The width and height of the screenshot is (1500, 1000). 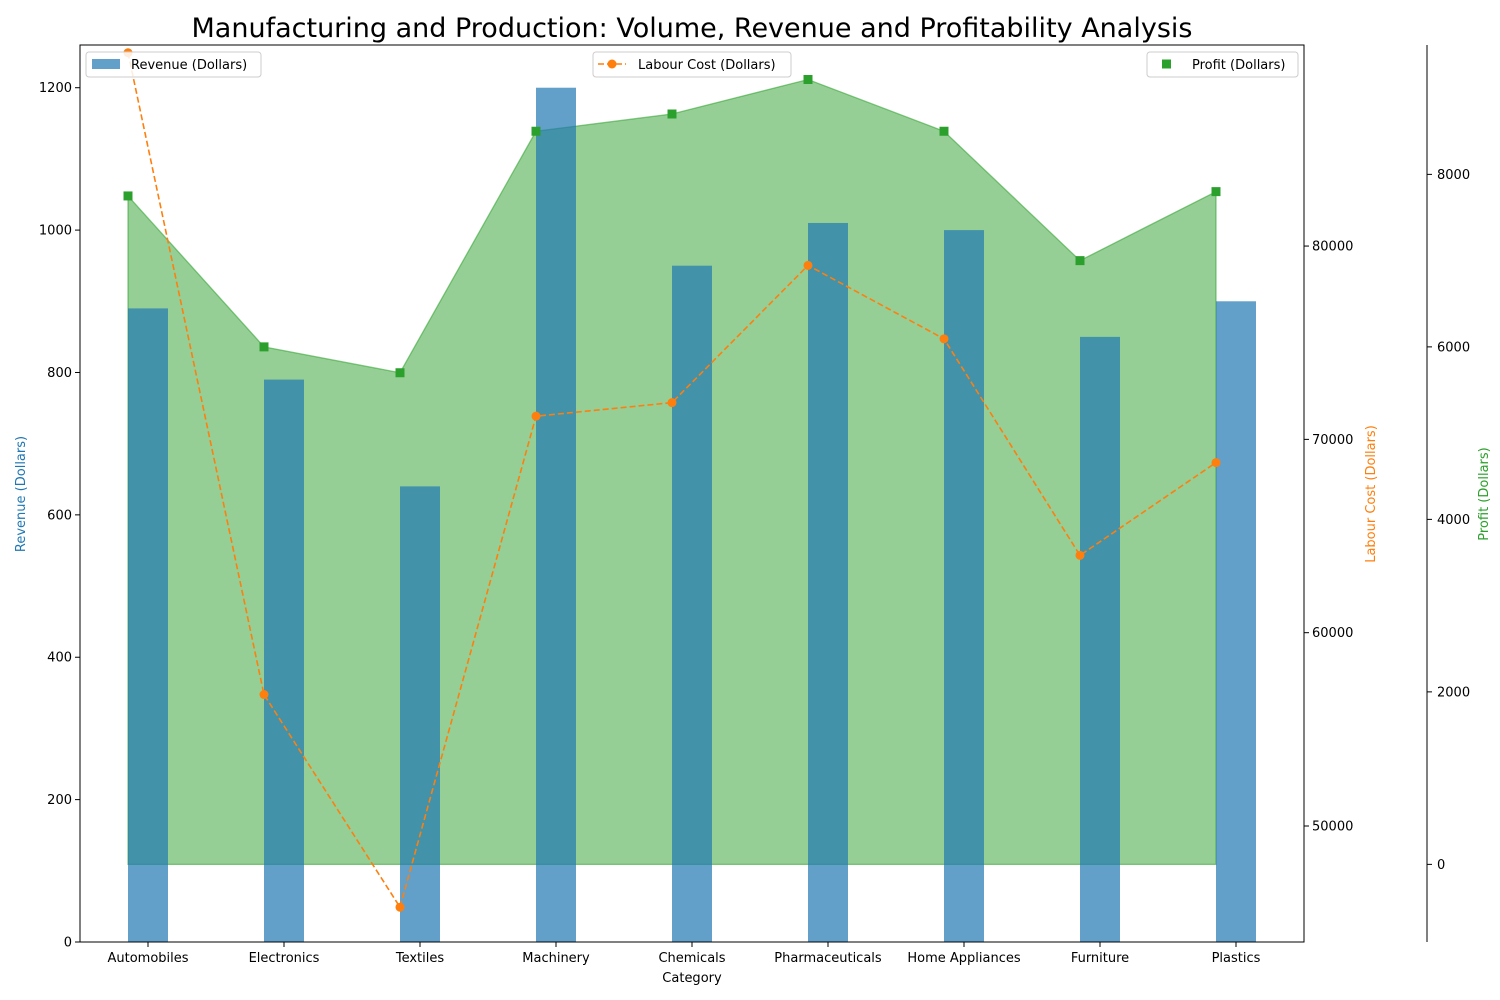 What do you see at coordinates (106, 64) in the screenshot?
I see `revenue-legend-swatch` at bounding box center [106, 64].